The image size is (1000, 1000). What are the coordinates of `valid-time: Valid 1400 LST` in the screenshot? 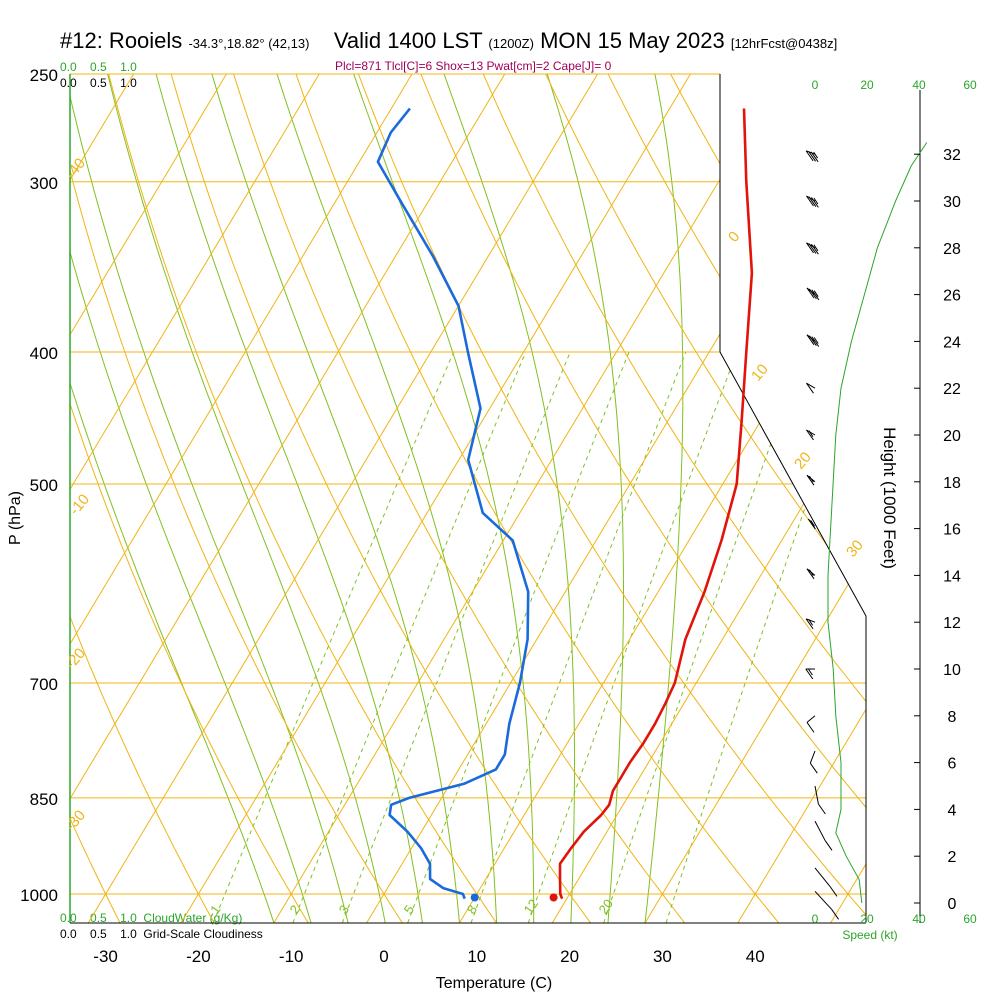 It's located at (408, 40).